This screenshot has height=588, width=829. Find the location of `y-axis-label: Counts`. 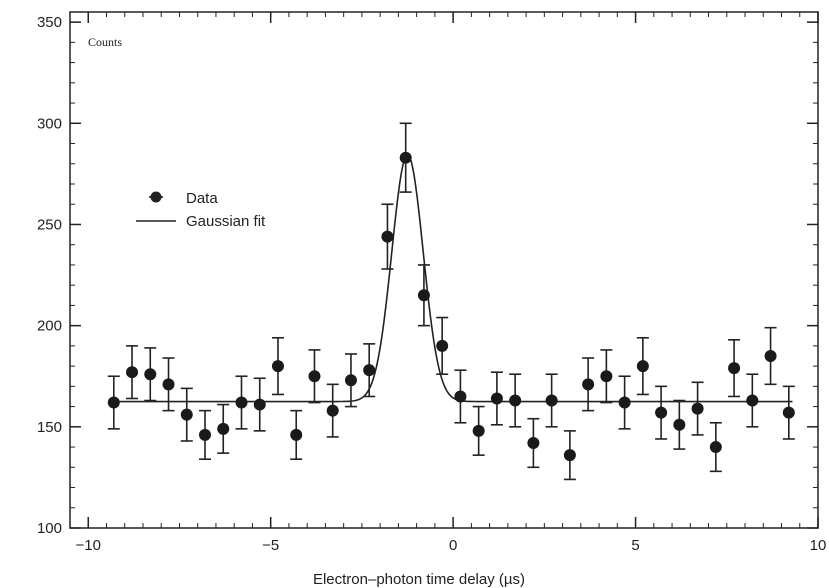

y-axis-label: Counts is located at coordinates (105, 42).